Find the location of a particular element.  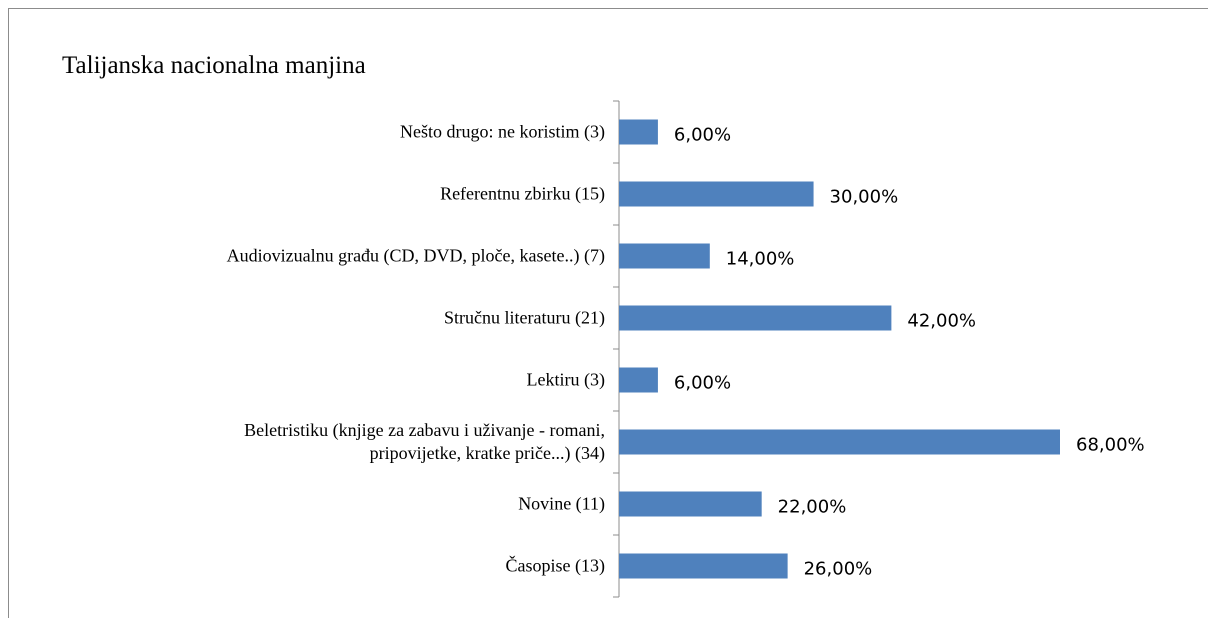

value-label: 26,00% is located at coordinates (838, 569).